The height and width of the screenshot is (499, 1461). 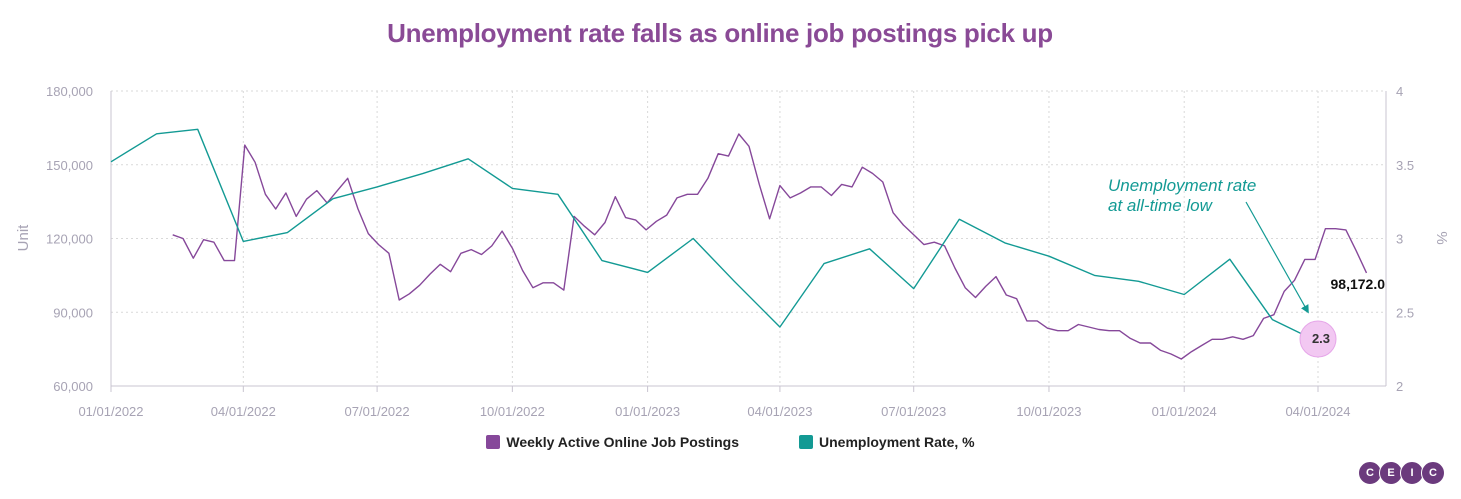 What do you see at coordinates (1441, 237) in the screenshot?
I see `y-right-axis-title: %` at bounding box center [1441, 237].